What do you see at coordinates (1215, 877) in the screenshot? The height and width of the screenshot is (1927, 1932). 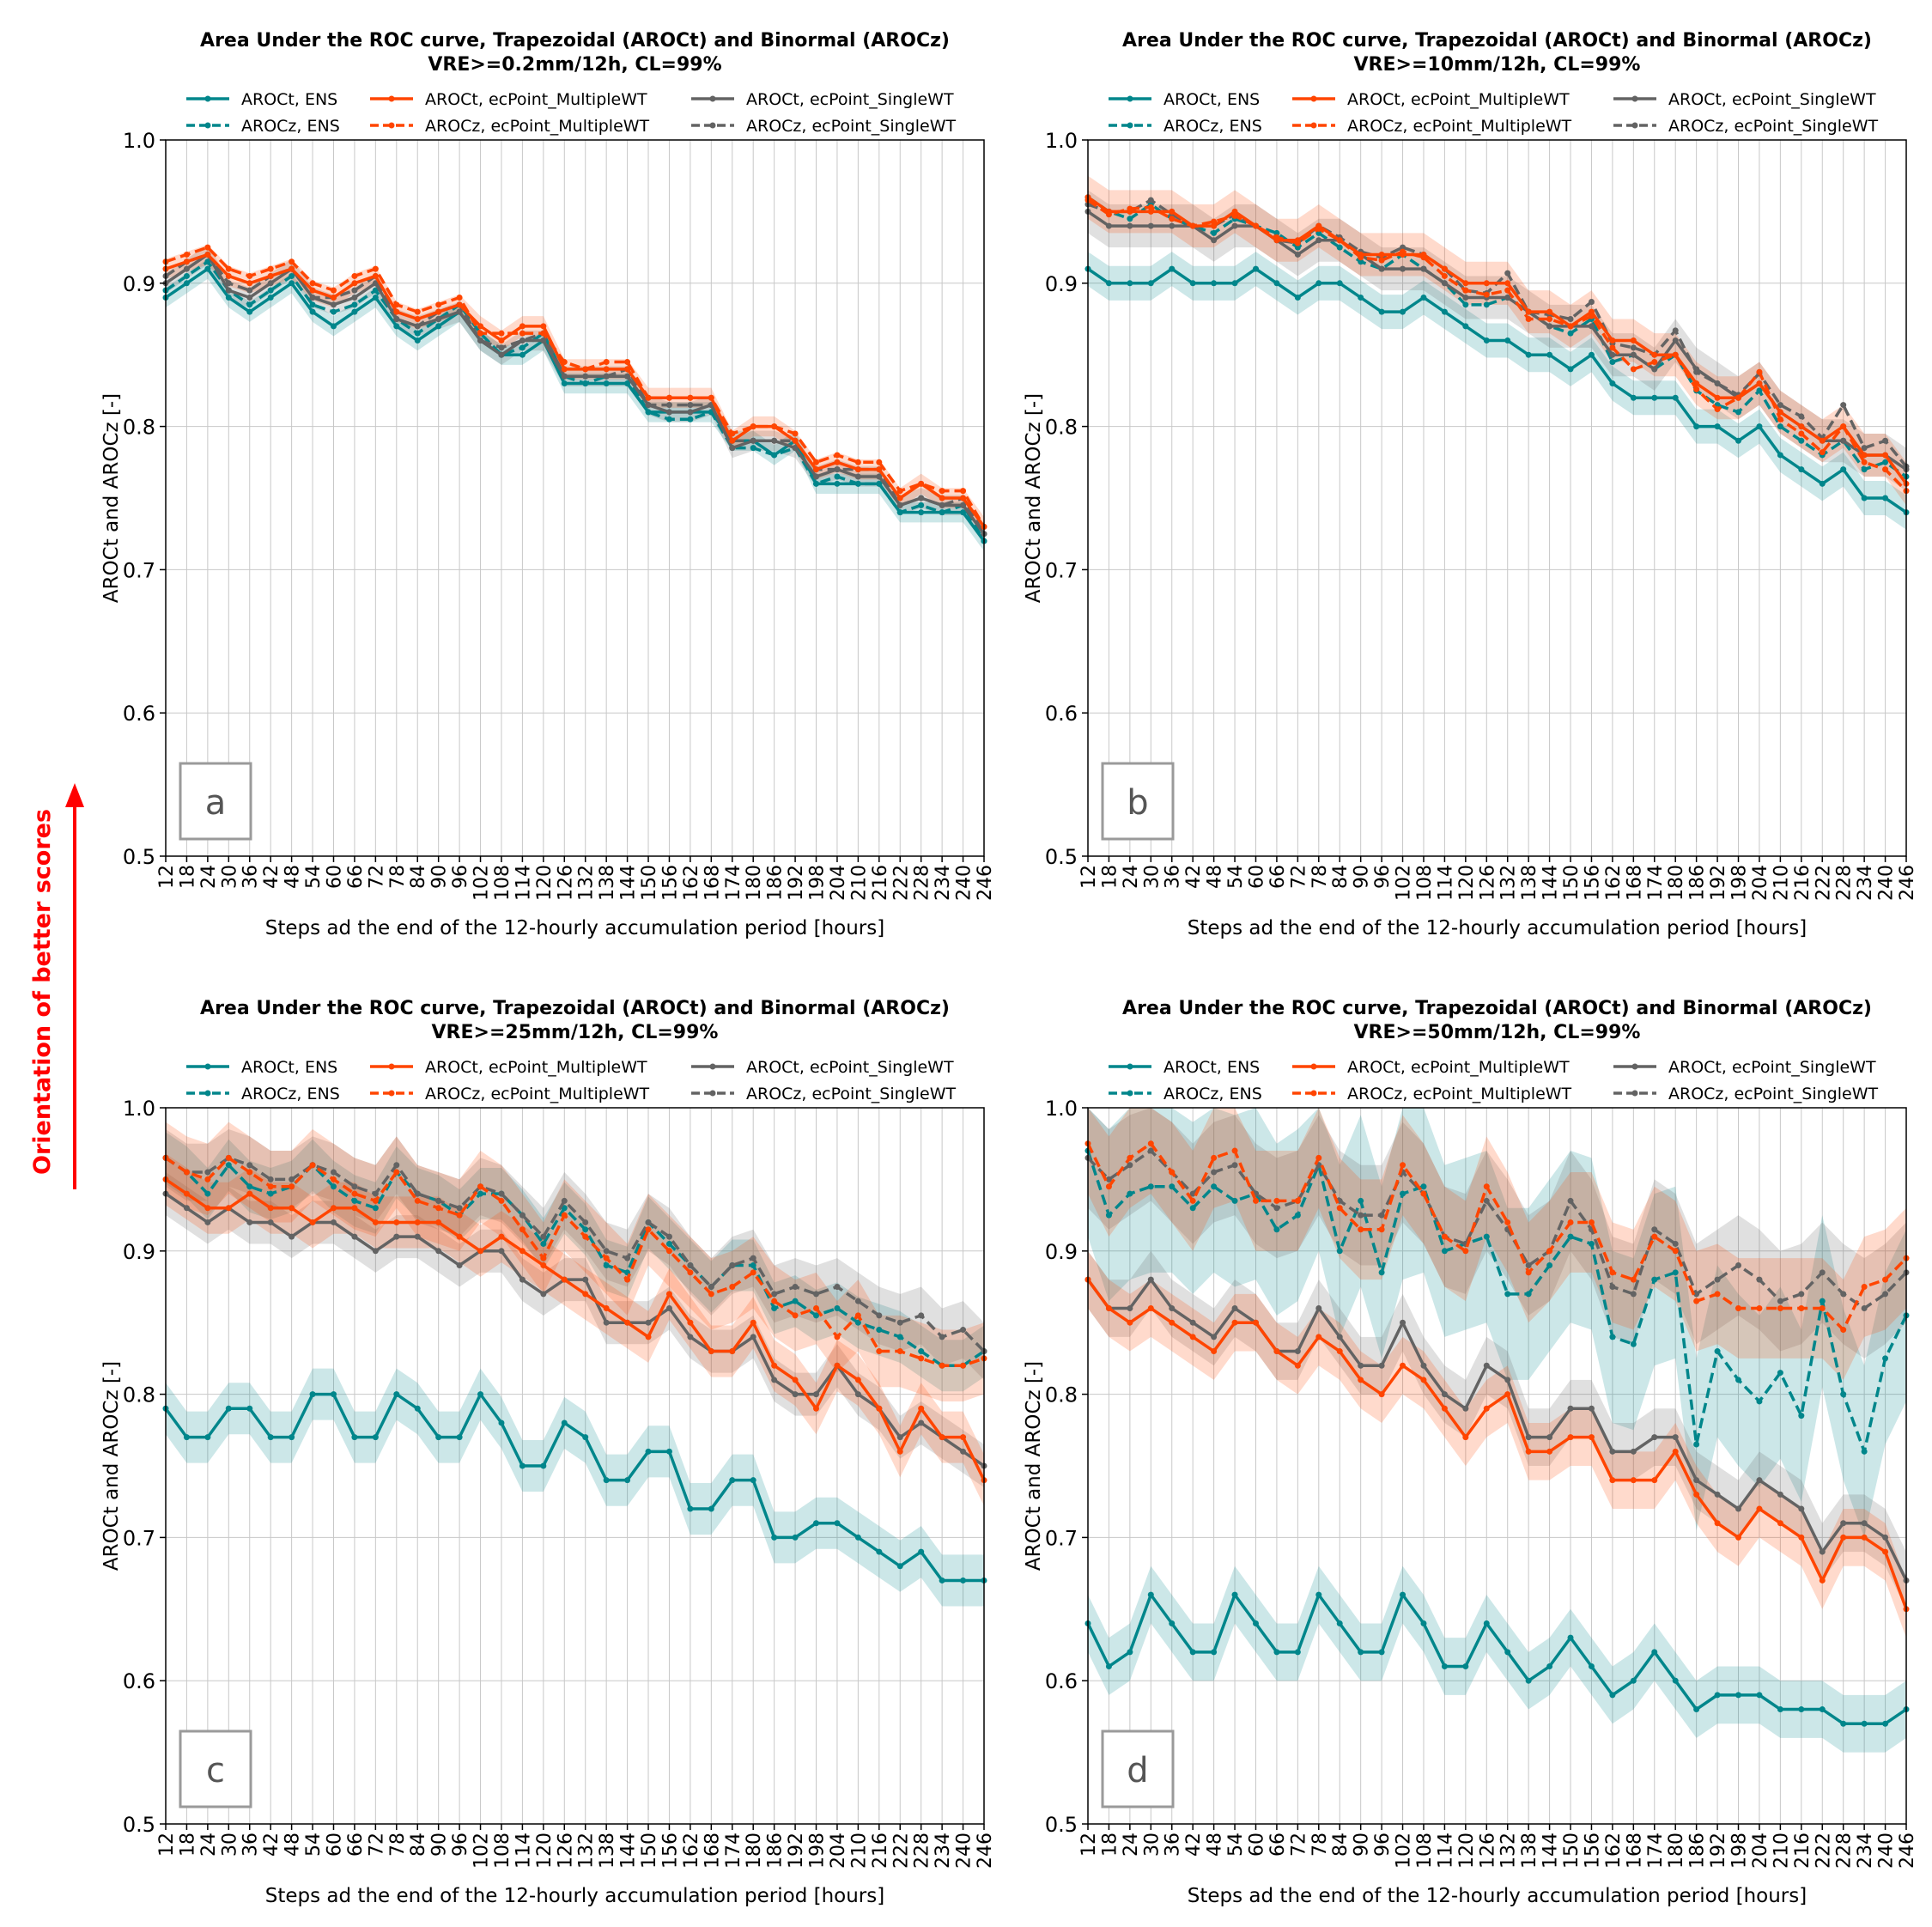 I see `x-tick-label: 48` at bounding box center [1215, 877].